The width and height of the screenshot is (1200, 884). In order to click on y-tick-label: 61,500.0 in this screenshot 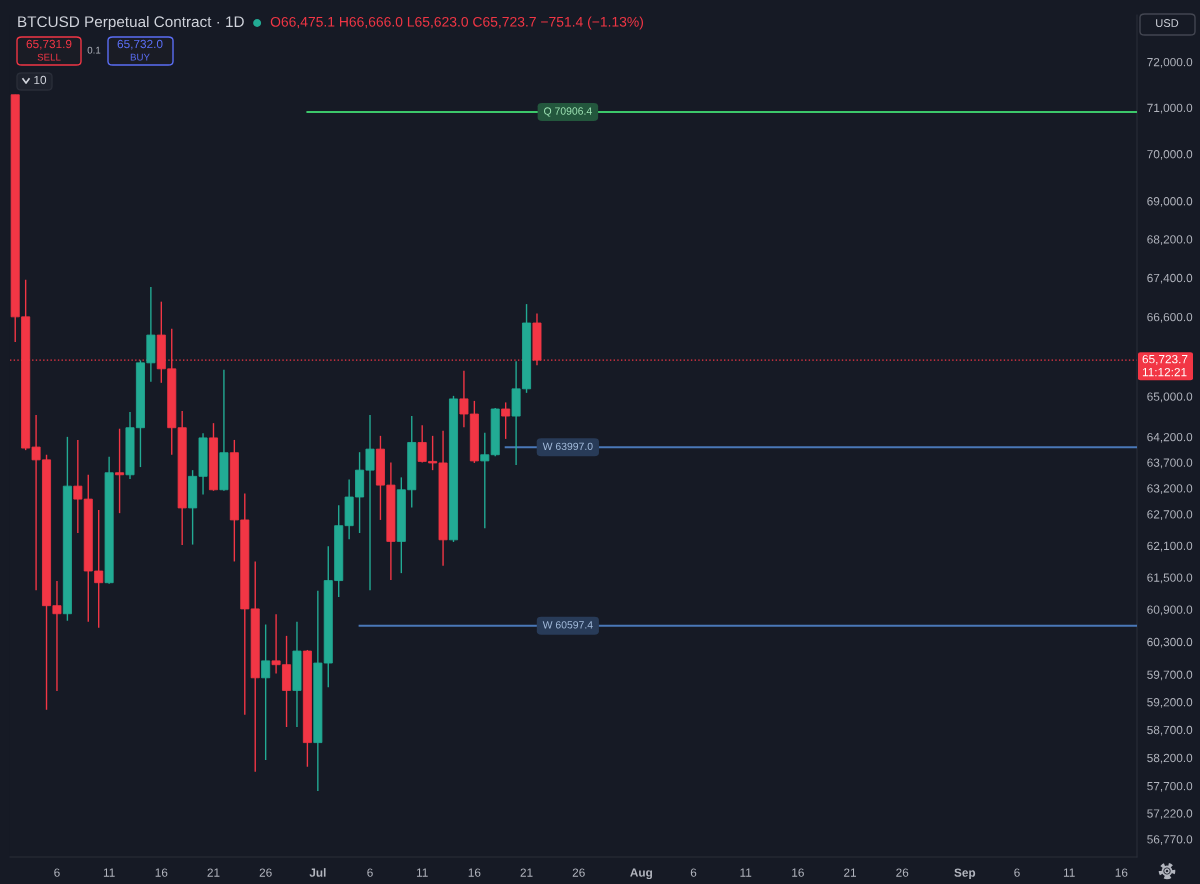, I will do `click(1170, 578)`.